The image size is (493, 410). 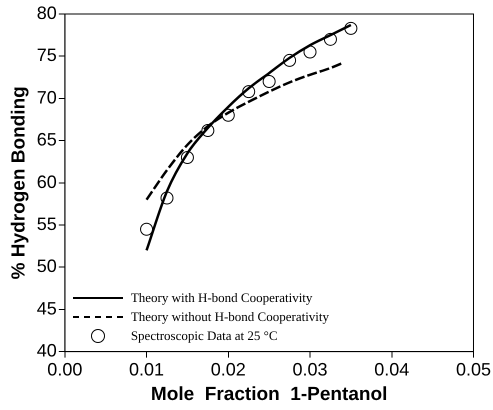 What do you see at coordinates (269, 394) in the screenshot?
I see `x-axis-title: Mole Fraction 1-Pentanol` at bounding box center [269, 394].